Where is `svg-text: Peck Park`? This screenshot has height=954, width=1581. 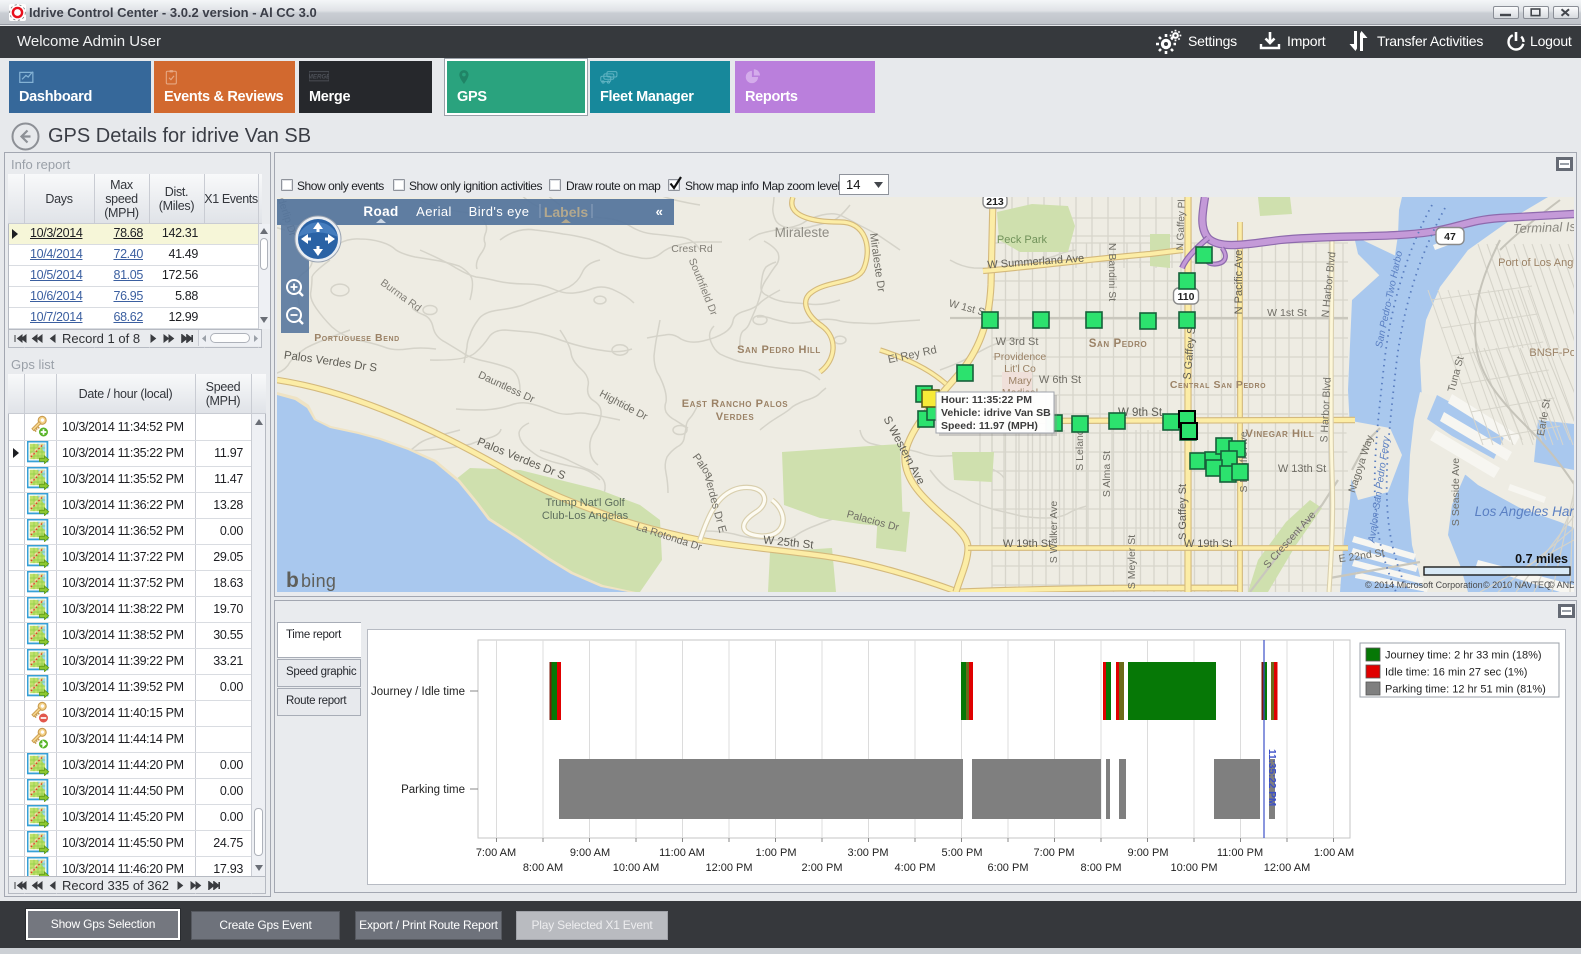
svg-text: Peck Park is located at coordinates (1022, 240).